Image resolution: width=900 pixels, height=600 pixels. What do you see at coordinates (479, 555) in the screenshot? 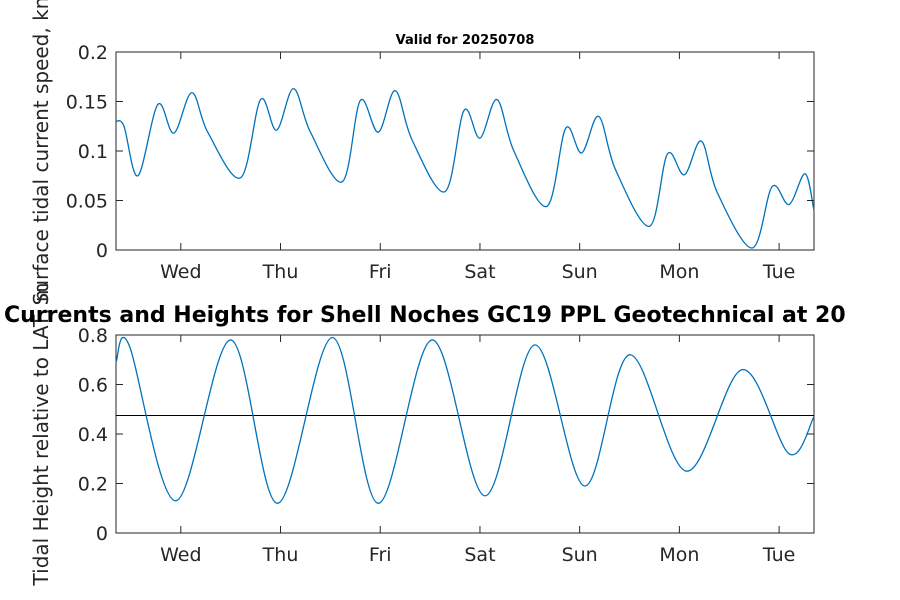
I see `tidal-height-x-tick-label: Sat` at bounding box center [479, 555].